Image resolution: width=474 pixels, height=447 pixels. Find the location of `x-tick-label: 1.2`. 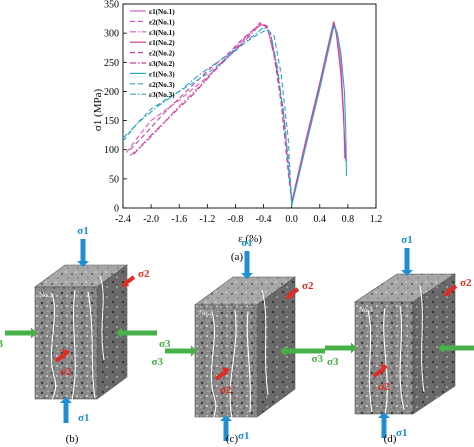

x-tick-label: 1.2 is located at coordinates (376, 219).